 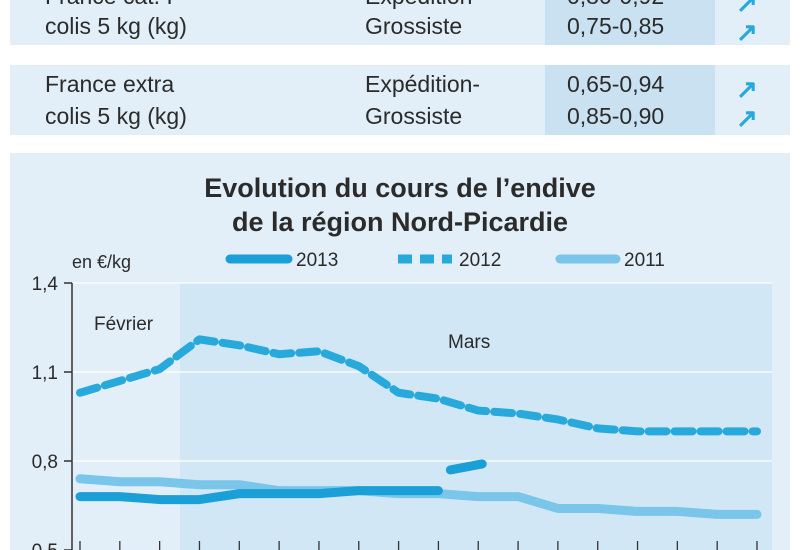 What do you see at coordinates (400, 222) in the screenshot?
I see `chart-title-line-2: de la région Nord-Picardie` at bounding box center [400, 222].